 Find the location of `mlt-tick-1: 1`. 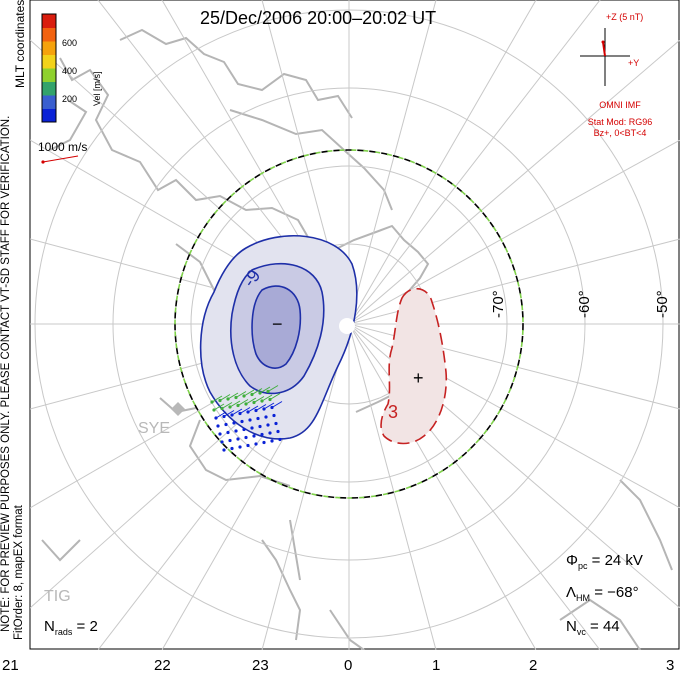

mlt-tick-1: 1 is located at coordinates (436, 665).